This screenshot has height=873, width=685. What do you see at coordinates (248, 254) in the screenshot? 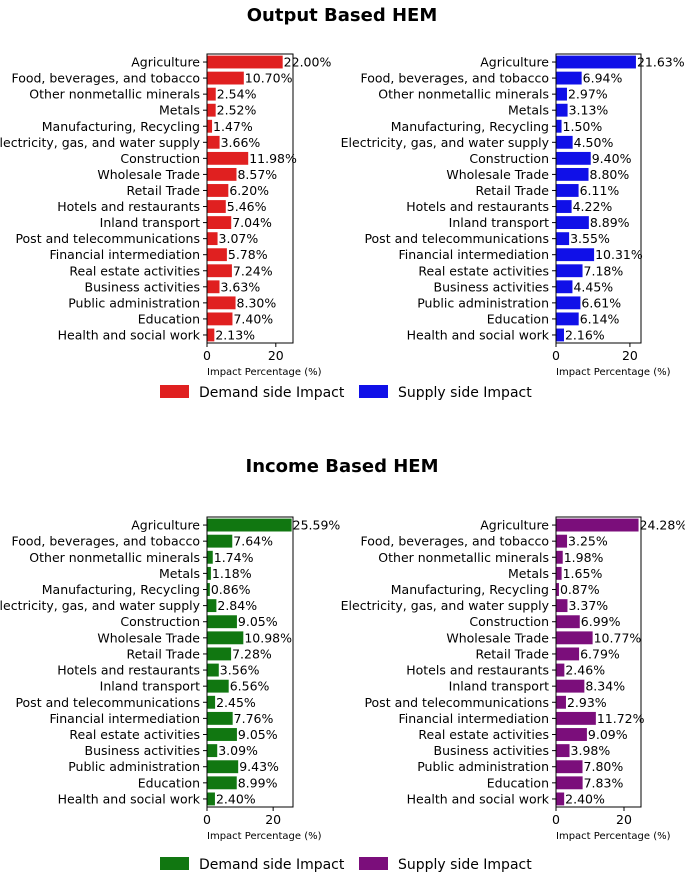
I see `data-label: 5.78%` at bounding box center [248, 254].